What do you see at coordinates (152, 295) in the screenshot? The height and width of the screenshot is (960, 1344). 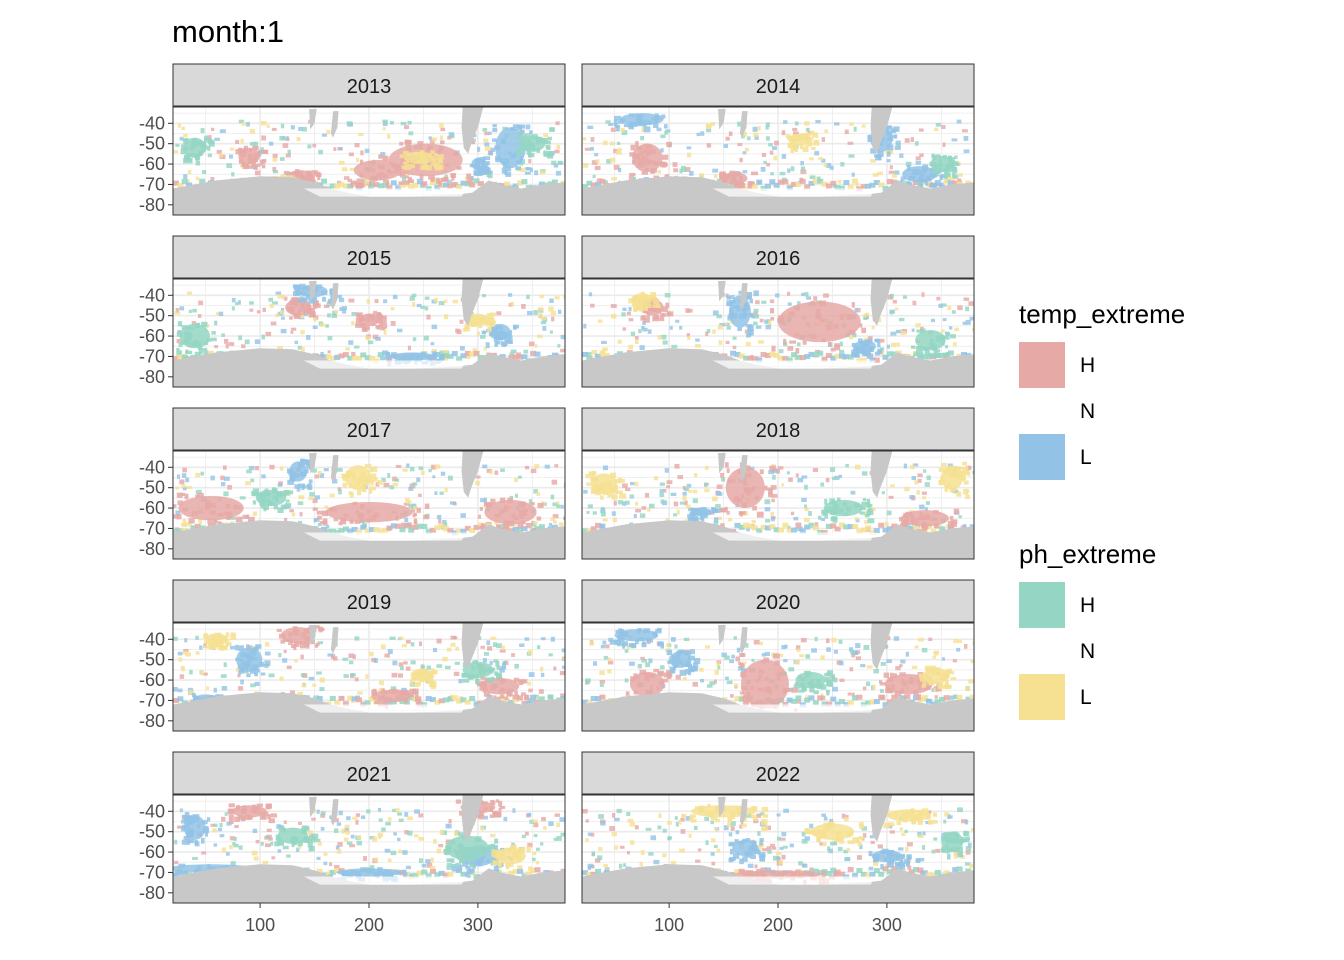 I see `y-tick-label: -40` at bounding box center [152, 295].